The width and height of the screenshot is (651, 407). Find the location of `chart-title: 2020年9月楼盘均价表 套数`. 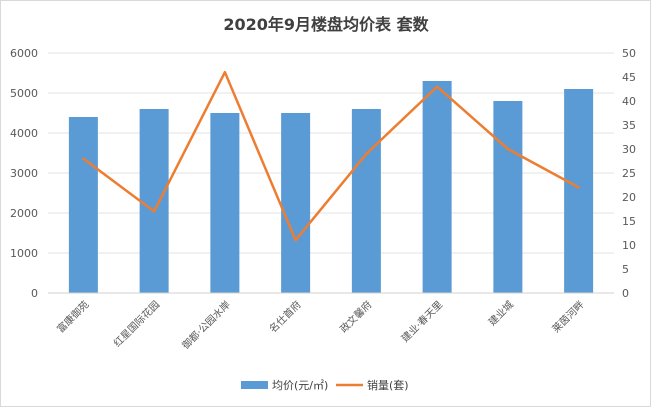

chart-title: 2020年9月楼盘均价表 套数 is located at coordinates (326, 24).